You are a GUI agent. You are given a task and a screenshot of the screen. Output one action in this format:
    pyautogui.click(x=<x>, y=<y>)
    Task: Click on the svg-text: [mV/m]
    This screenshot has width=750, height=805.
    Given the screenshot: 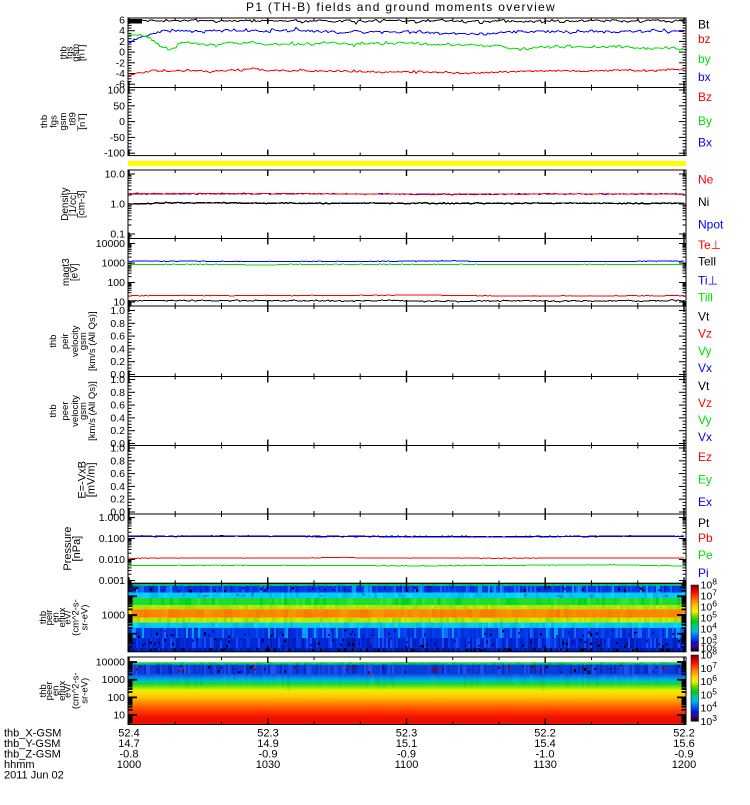 What is the action you would take?
    pyautogui.click(x=92, y=479)
    